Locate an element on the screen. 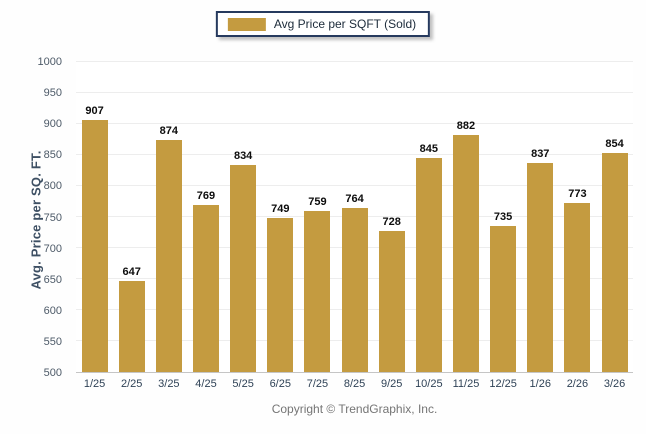 The image size is (646, 434). legend-swatch-icon is located at coordinates (246, 24).